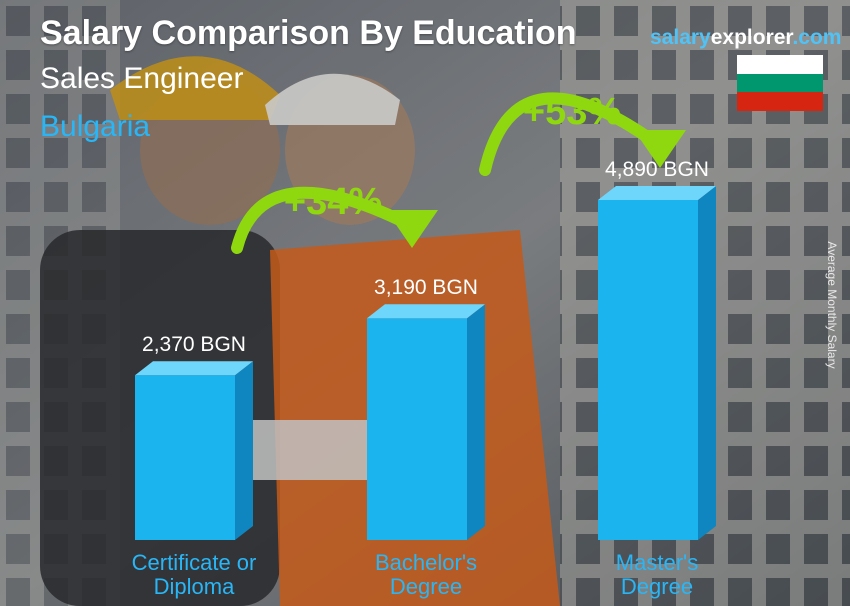 The image size is (850, 606). Describe the element at coordinates (657, 169) in the screenshot. I see `value-label-2: 4,890 BGN` at that location.